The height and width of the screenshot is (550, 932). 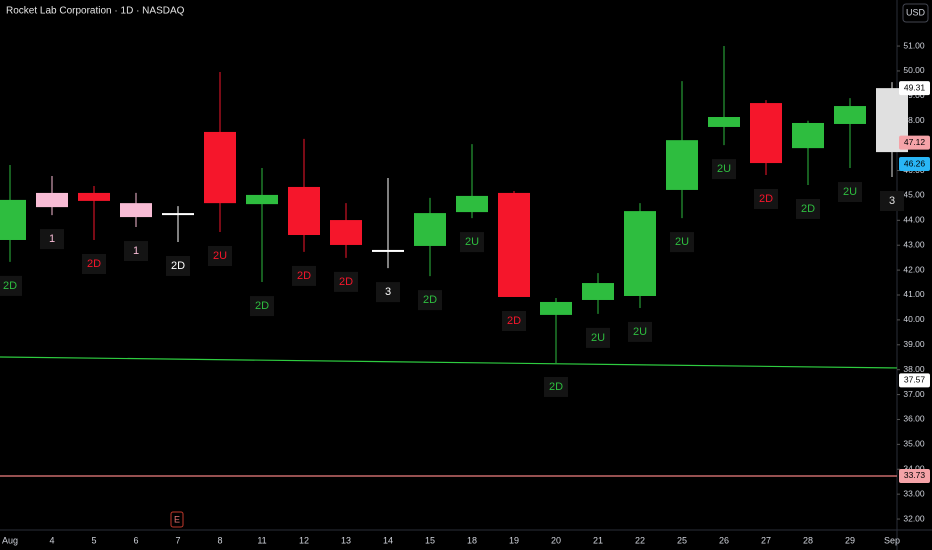 I want to click on y-tick-label: 33.00, so click(x=914, y=493).